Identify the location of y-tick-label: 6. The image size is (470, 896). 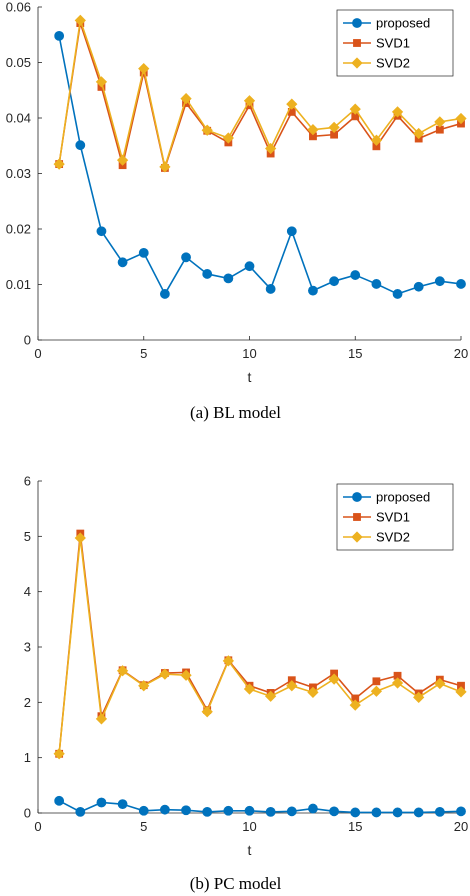
(27, 481).